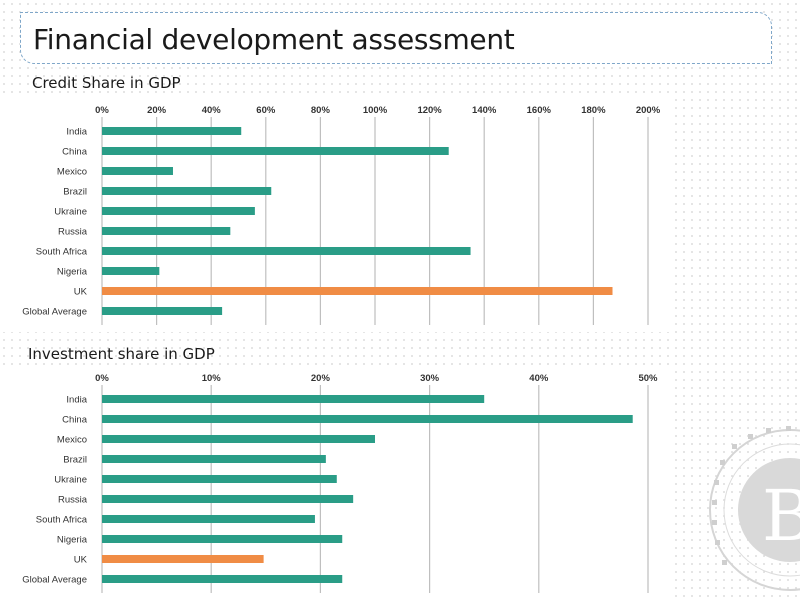  Describe the element at coordinates (54, 312) in the screenshot. I see `credit-category-label: Global Average` at that location.